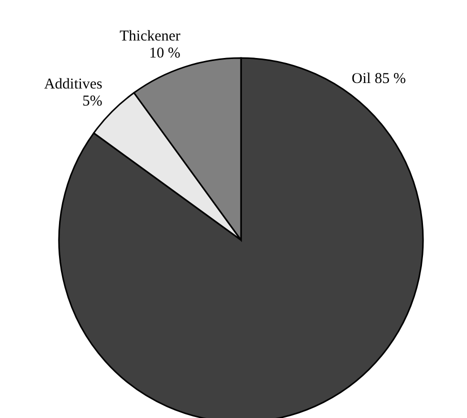  Describe the element at coordinates (164, 54) in the screenshot. I see `data-label: 10 %` at that location.